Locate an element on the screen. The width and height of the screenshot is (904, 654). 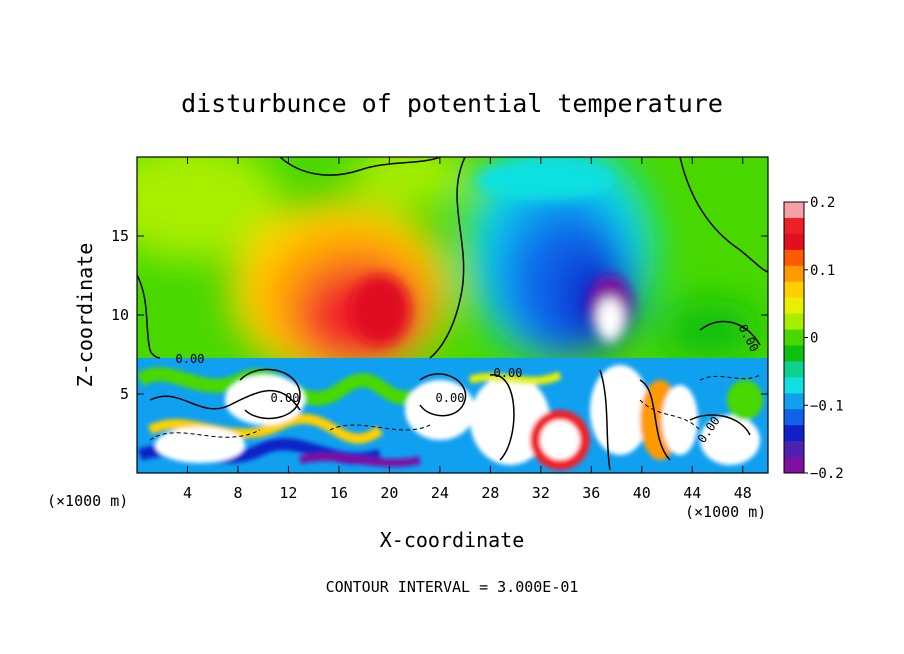
y-tick-label: 10 is located at coordinates (120, 315).